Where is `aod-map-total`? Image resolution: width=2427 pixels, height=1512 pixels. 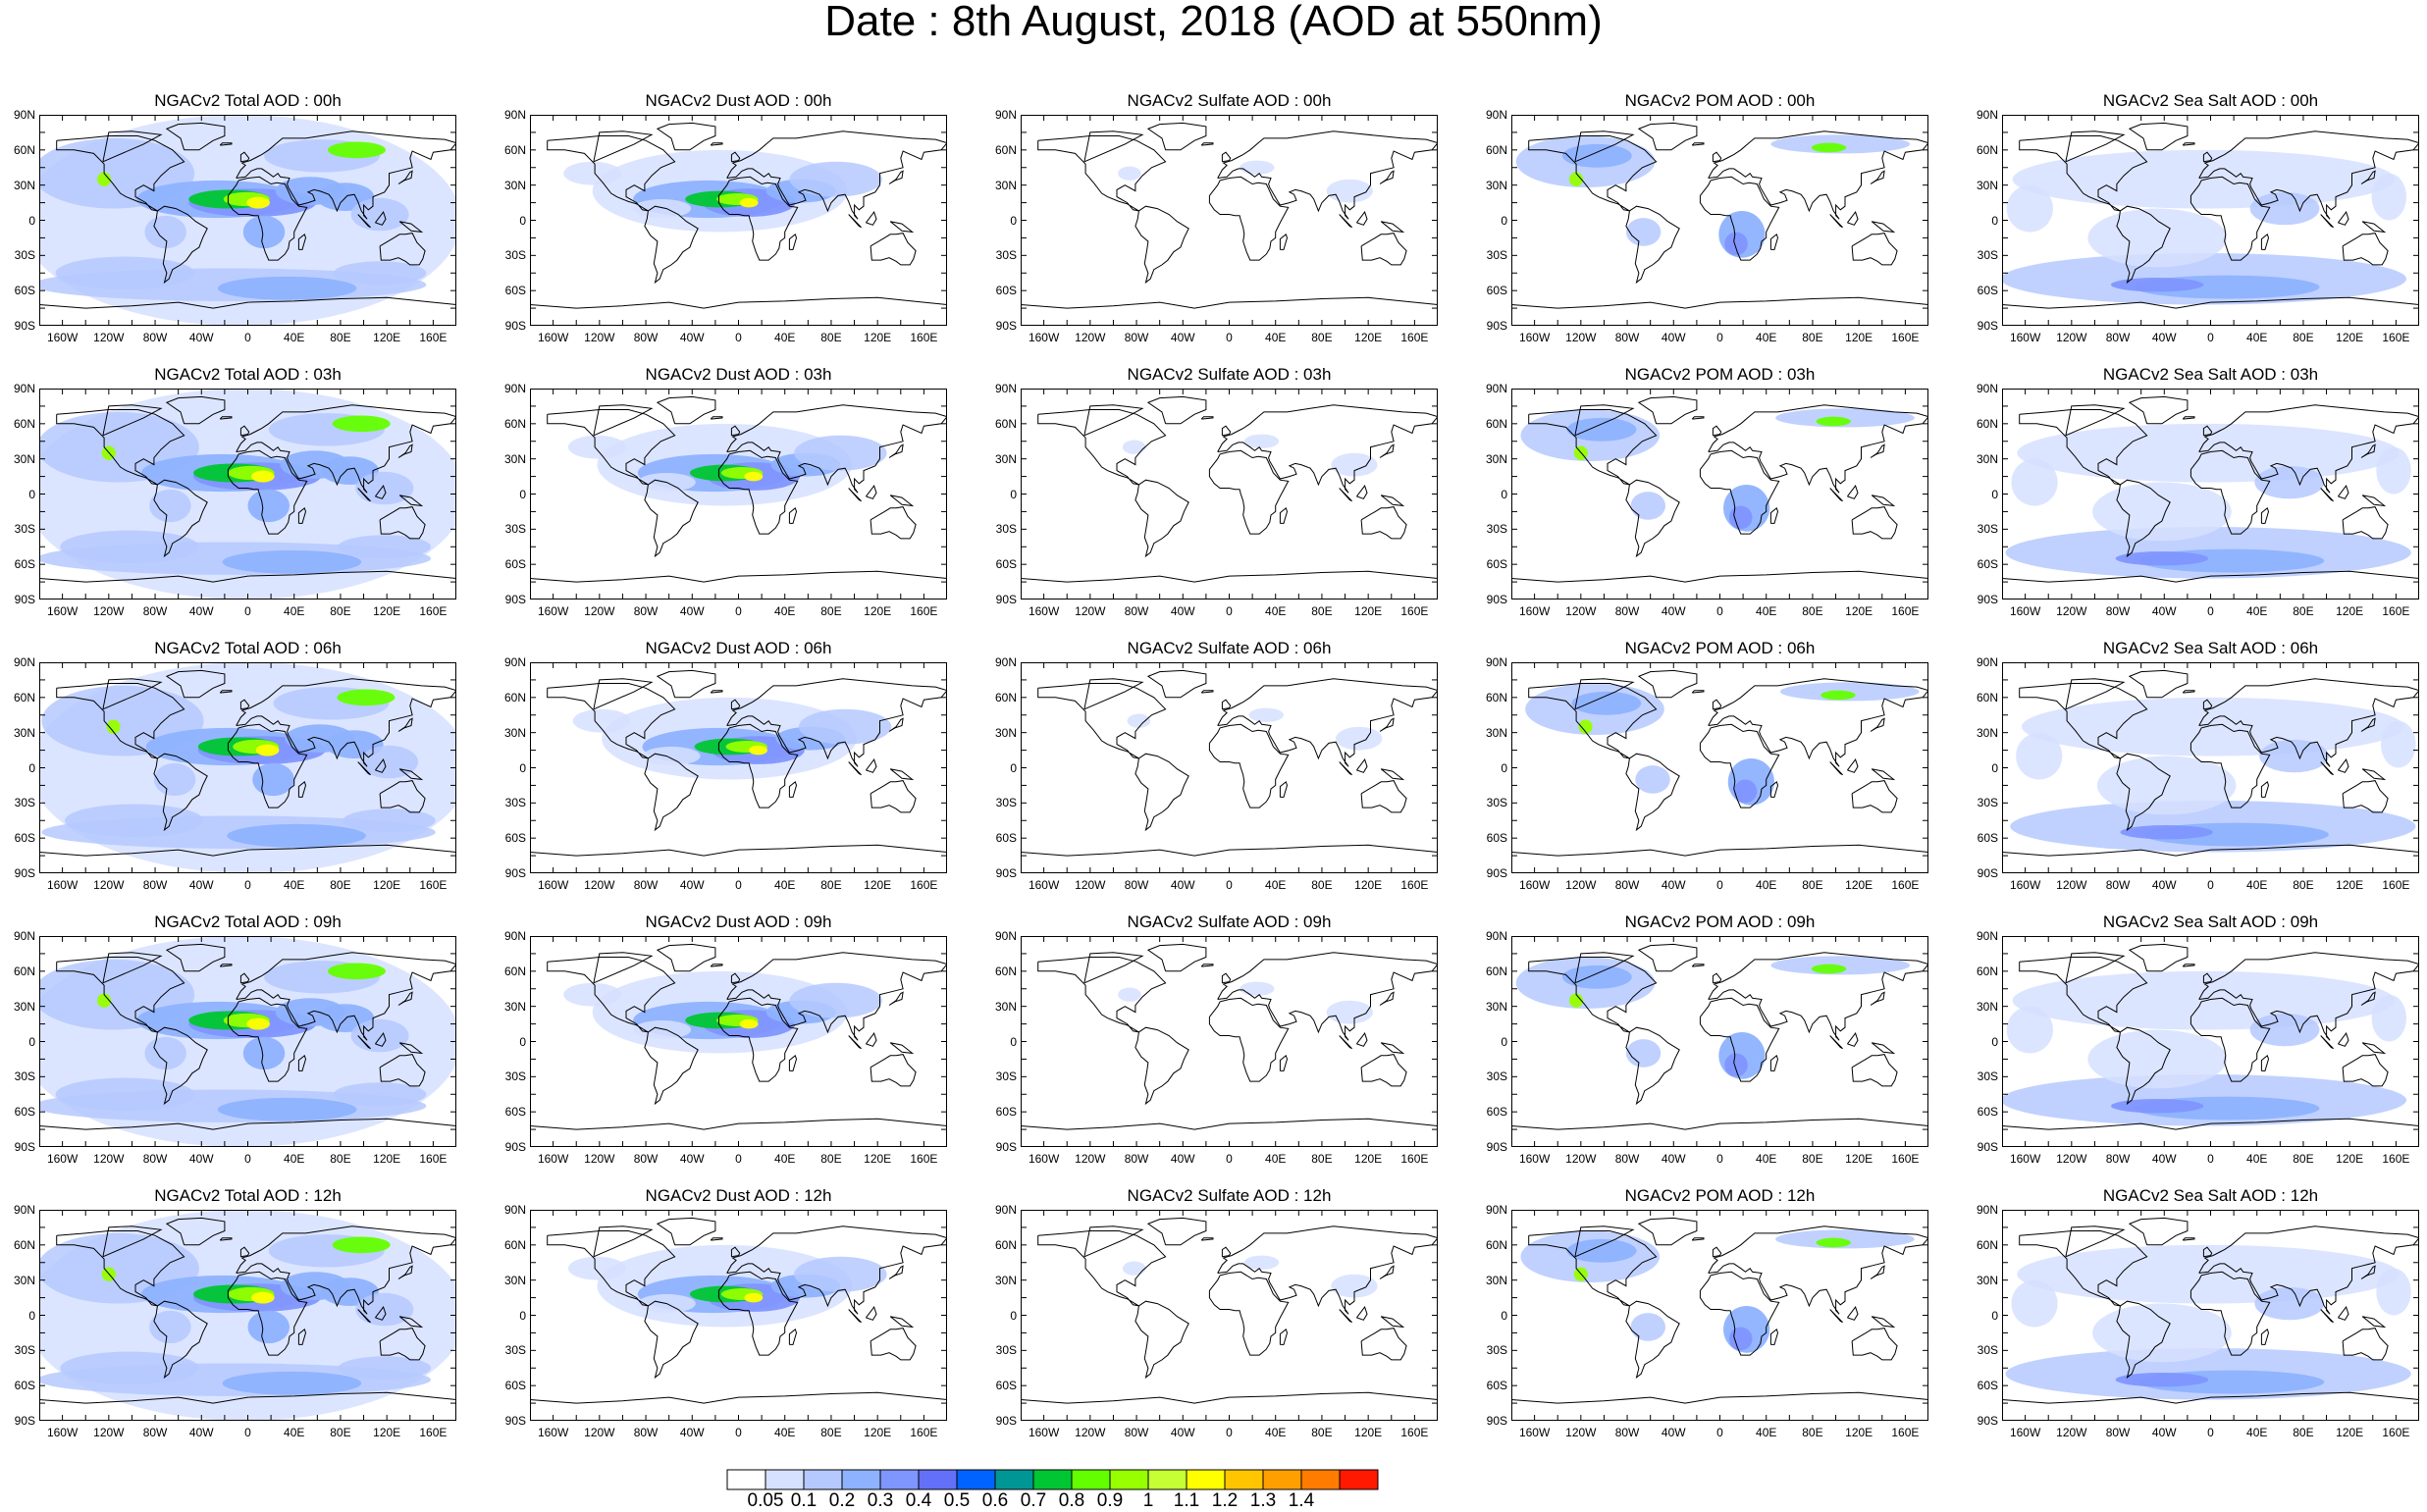 aod-map-total is located at coordinates (247, 494).